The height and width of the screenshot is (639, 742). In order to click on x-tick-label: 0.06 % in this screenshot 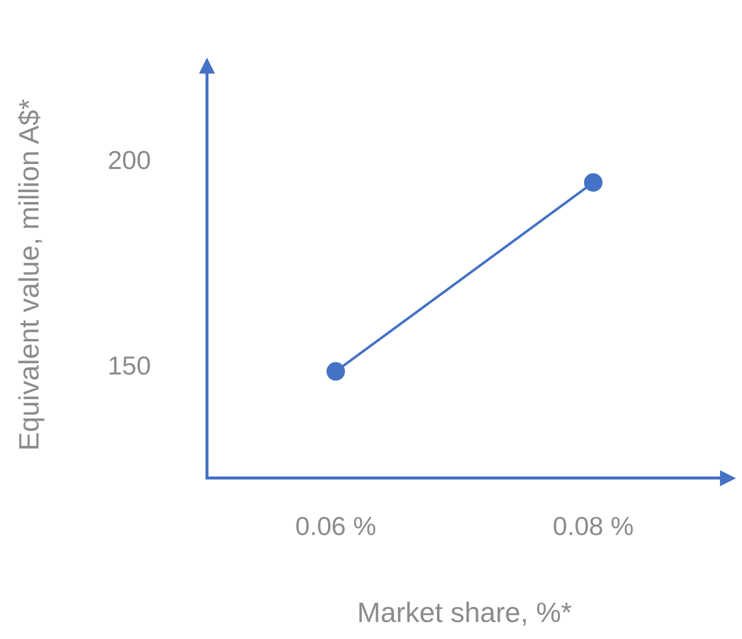, I will do `click(335, 525)`.